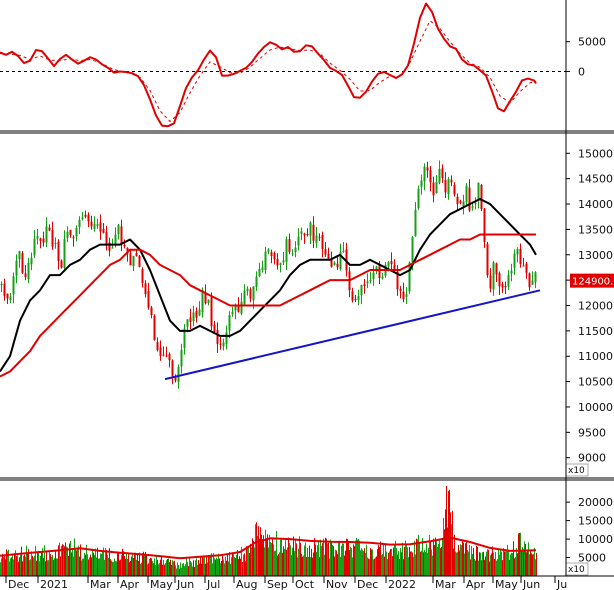 Image resolution: width=614 pixels, height=590 pixels. I want to click on last-price-box, so click(592, 280).